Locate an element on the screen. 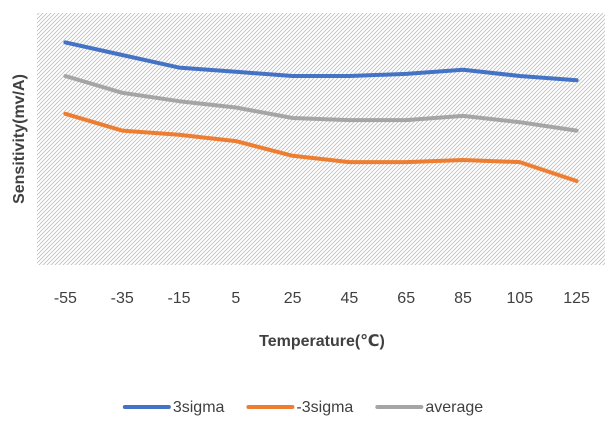 The height and width of the screenshot is (425, 608). x-axis-title: Temperature(℃) is located at coordinates (322, 341).